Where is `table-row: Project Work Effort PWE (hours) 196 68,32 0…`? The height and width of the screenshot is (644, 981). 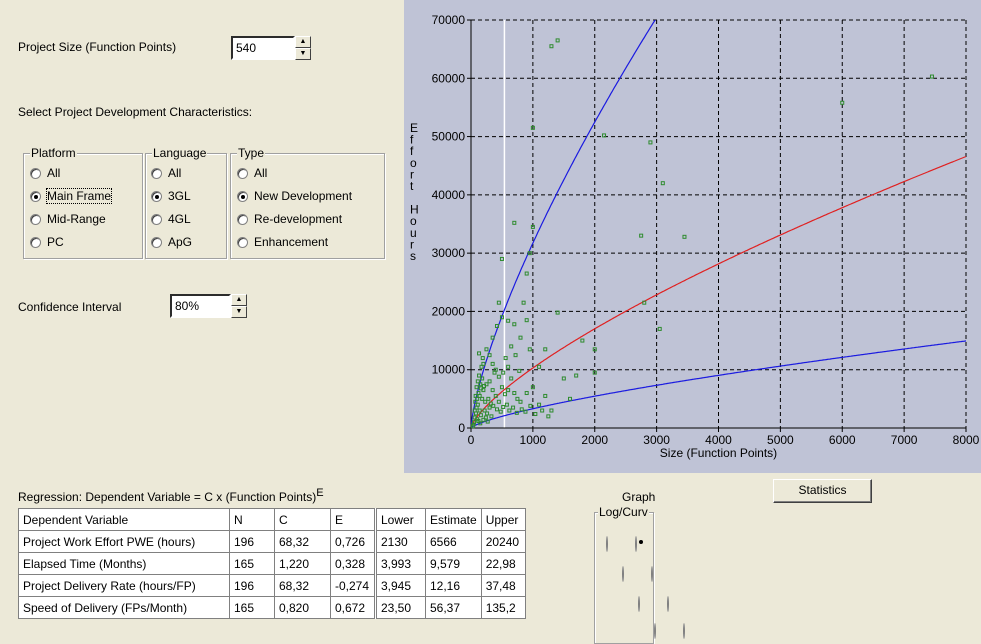
table-row: Project Work Effort PWE (hours) 196 68,32 0… is located at coordinates (272, 541).